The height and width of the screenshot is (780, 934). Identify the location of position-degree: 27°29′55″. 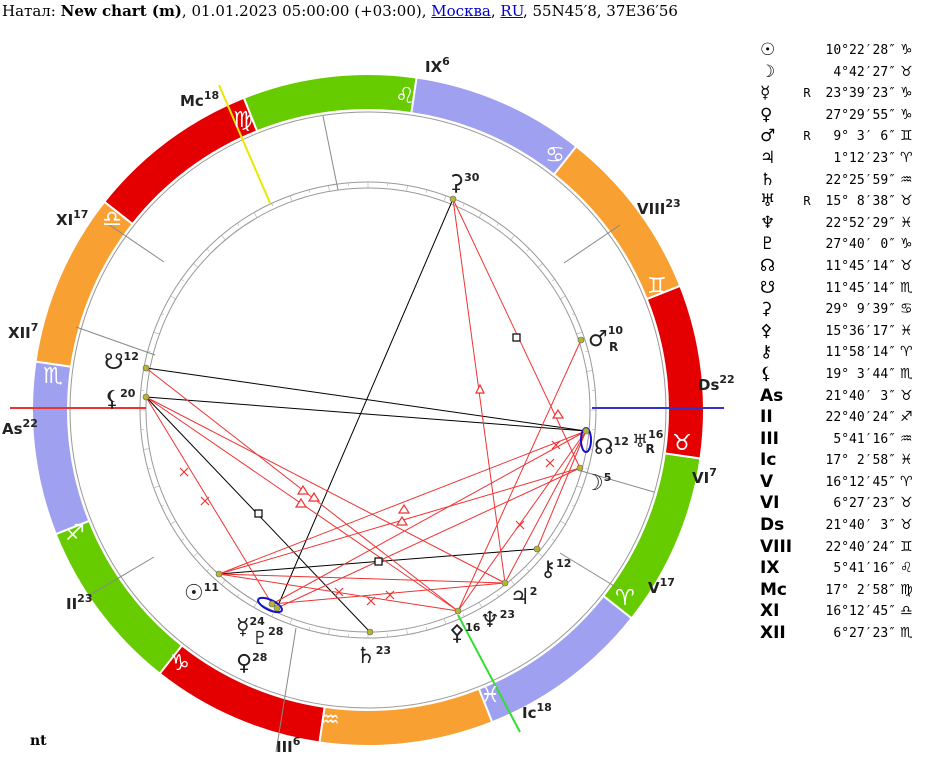
(860, 115).